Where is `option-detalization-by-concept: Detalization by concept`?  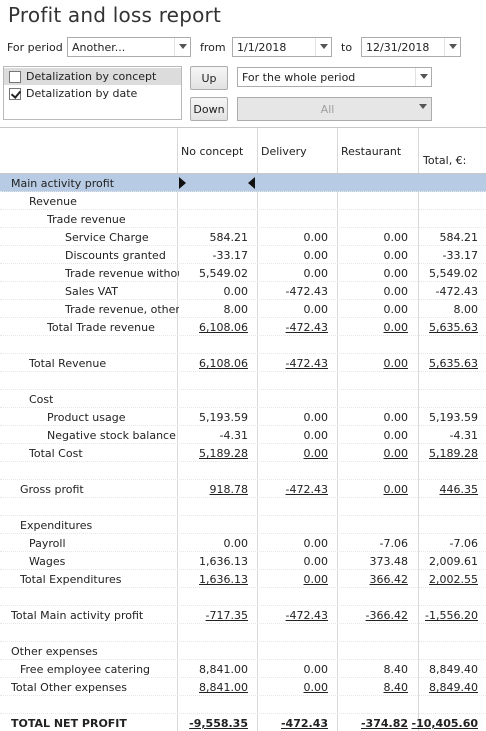
option-detalization-by-concept: Detalization by concept is located at coordinates (92, 76).